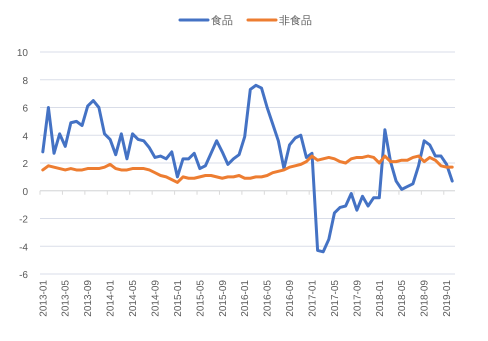  Describe the element at coordinates (290, 298) in the screenshot. I see `x-tick-label: 2016-09` at that location.